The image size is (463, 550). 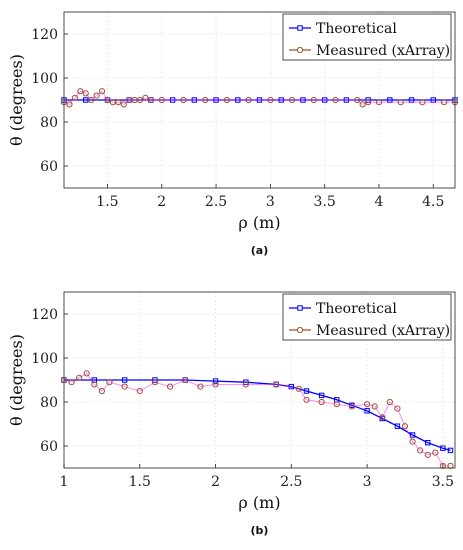 What do you see at coordinates (259, 222) in the screenshot?
I see `x-axis-label: ρ (m)` at bounding box center [259, 222].